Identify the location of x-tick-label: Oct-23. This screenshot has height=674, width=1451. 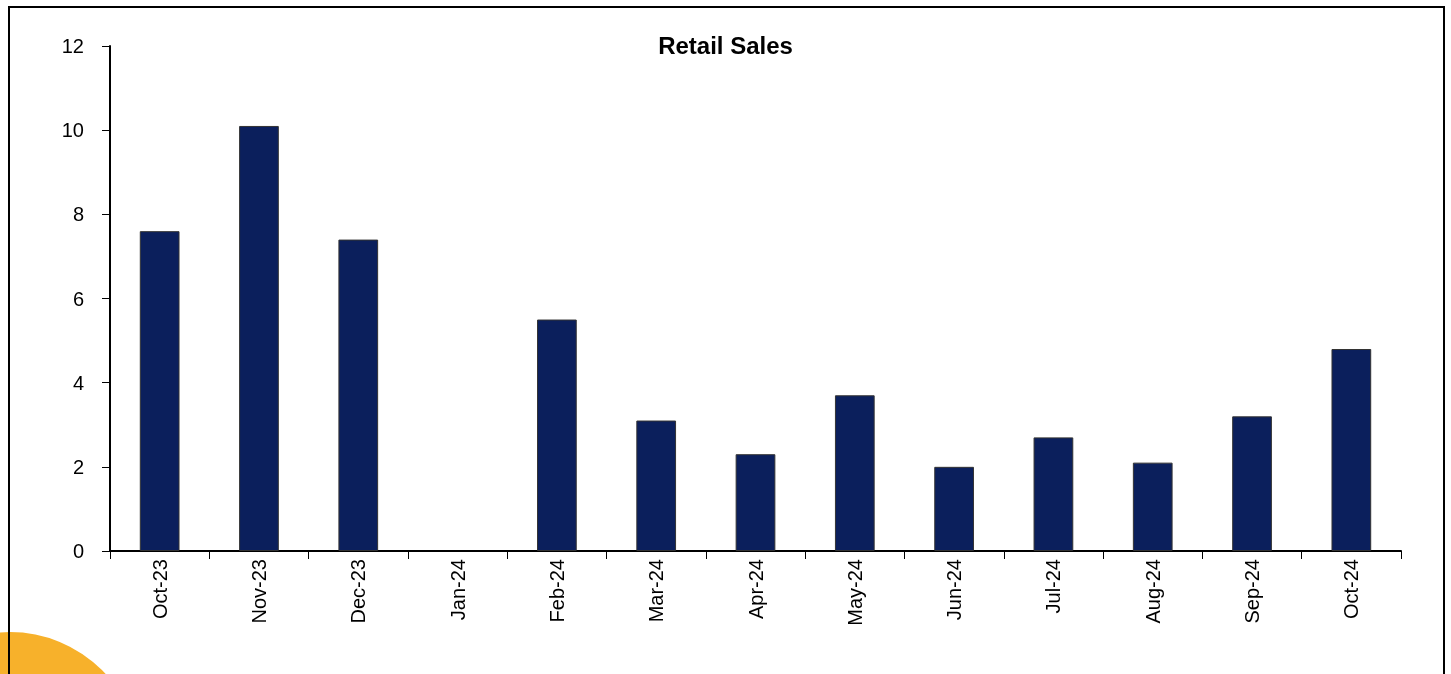
(159, 589).